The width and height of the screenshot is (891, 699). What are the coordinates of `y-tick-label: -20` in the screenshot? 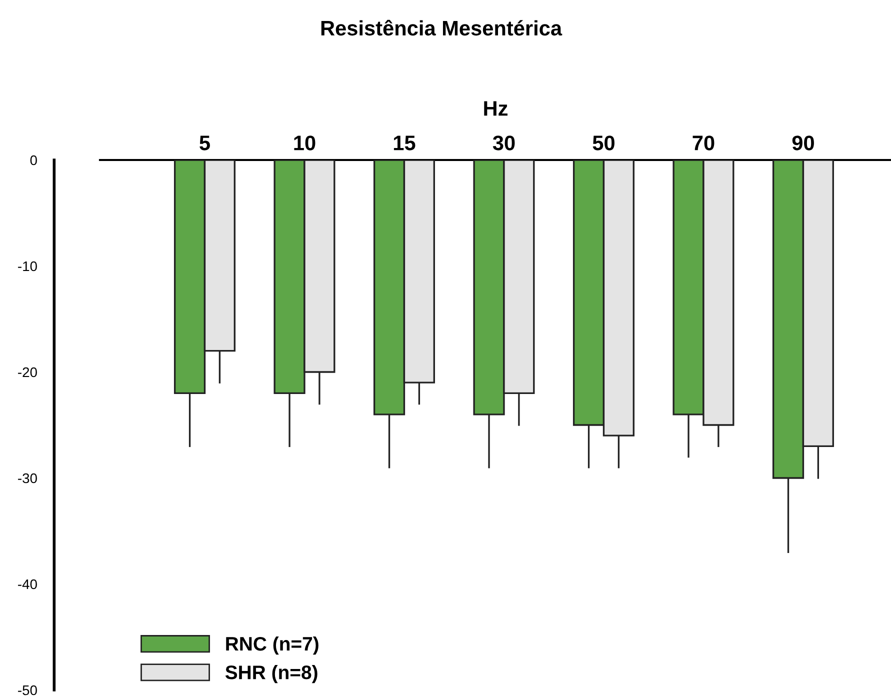 It's located at (27, 372).